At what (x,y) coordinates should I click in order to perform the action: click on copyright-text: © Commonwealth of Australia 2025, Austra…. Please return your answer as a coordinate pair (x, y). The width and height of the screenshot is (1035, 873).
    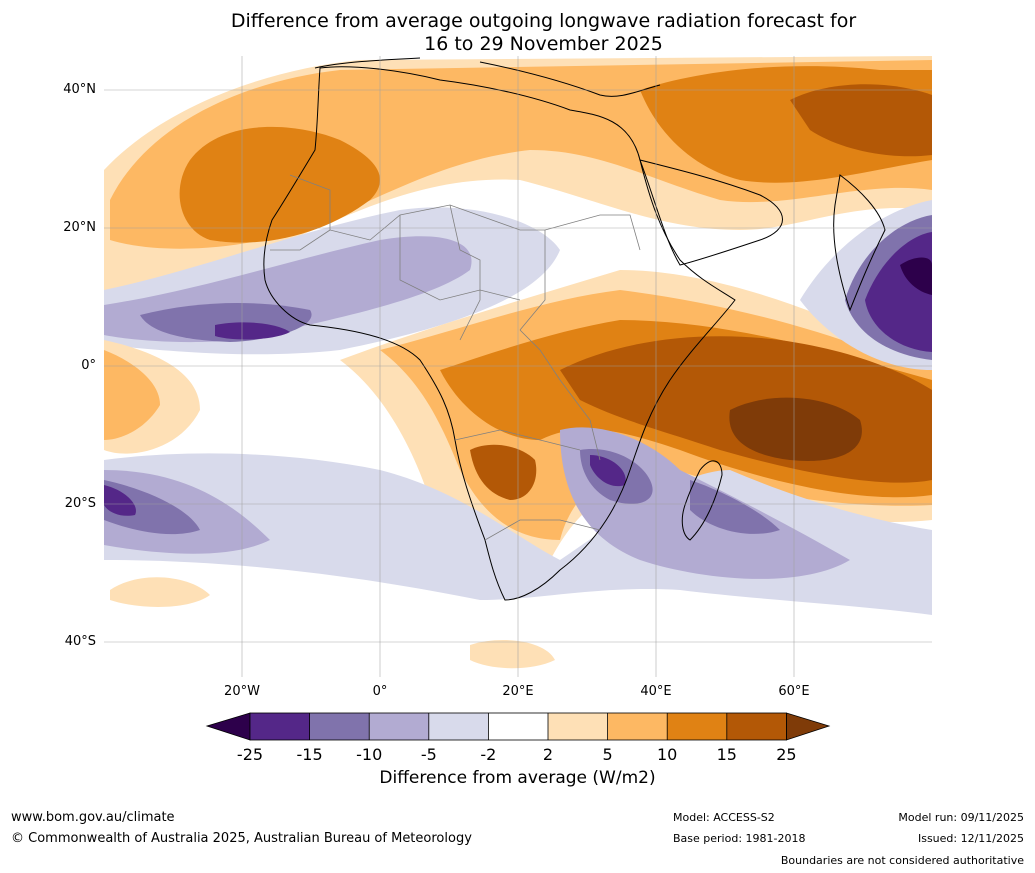
    Looking at the image, I should click on (241, 838).